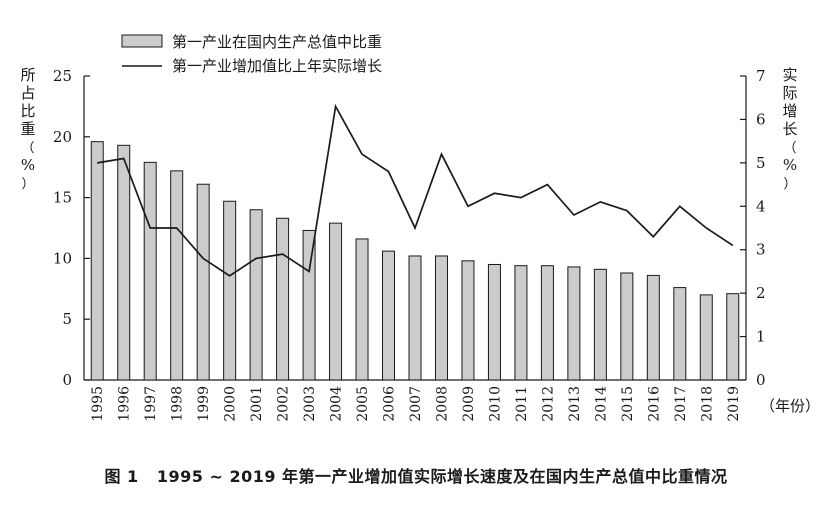 The height and width of the screenshot is (507, 832). I want to click on right-tick-label: 1, so click(761, 337).